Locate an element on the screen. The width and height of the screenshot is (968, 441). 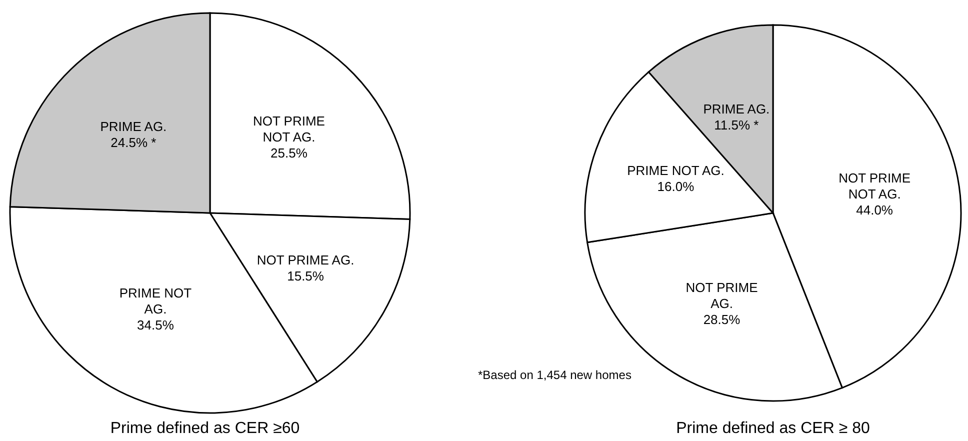
text: Prime defined as CER ≥60 is located at coordinates (205, 429).